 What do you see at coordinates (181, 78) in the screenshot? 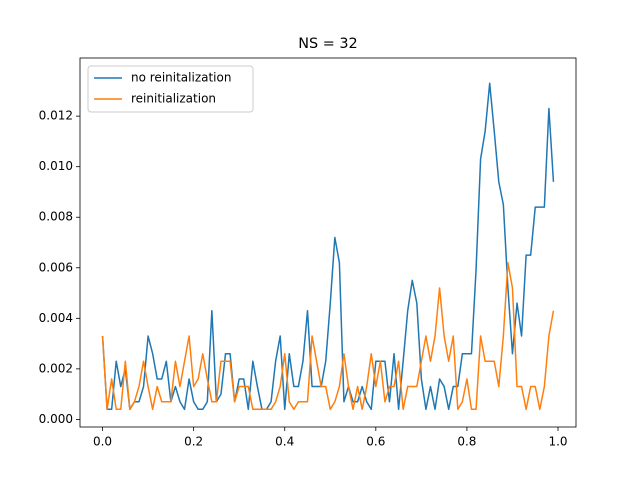
I see `legend-label: no reinitalization` at bounding box center [181, 78].